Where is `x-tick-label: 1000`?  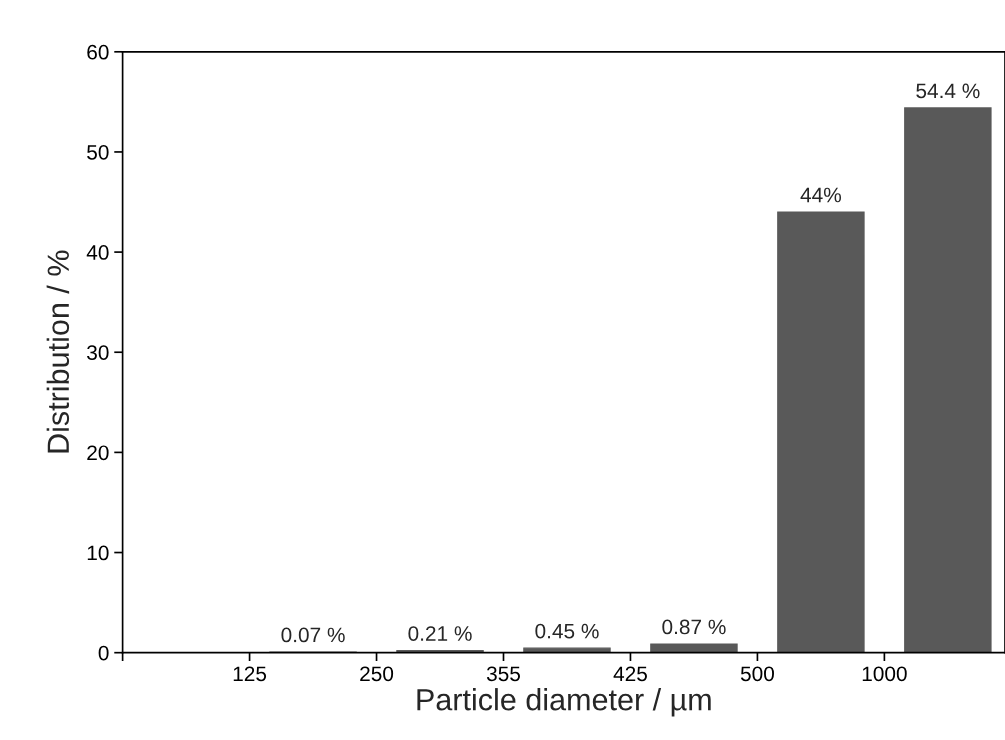
x-tick-label: 1000 is located at coordinates (884, 674).